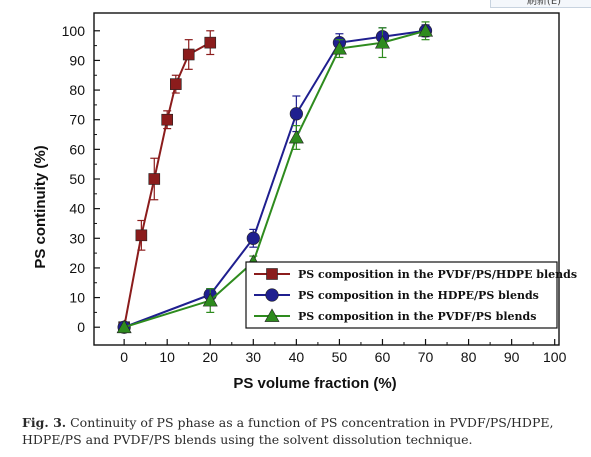 This screenshot has height=457, width=591. Describe the element at coordinates (469, 357) in the screenshot. I see `x-tick-label: 80` at that location.